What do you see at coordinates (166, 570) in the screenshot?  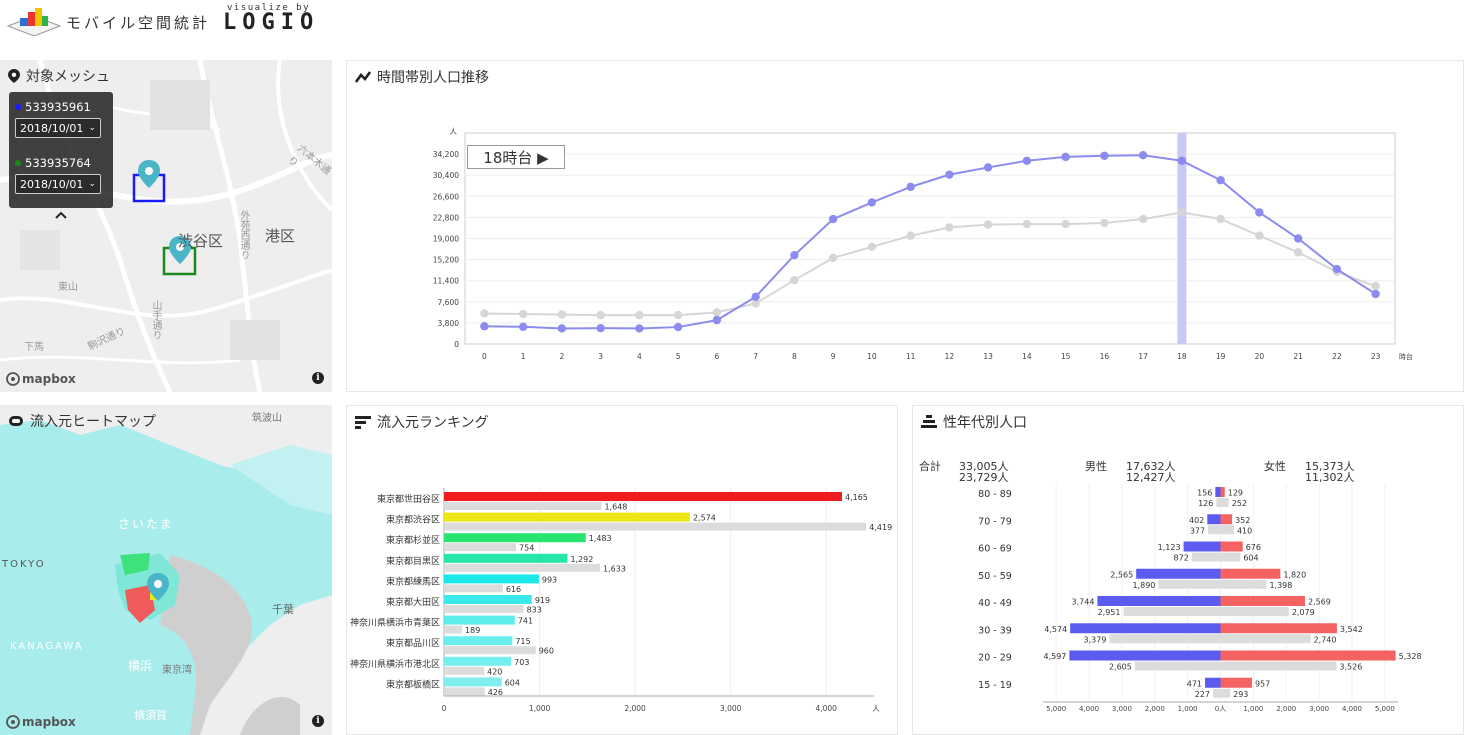 I see `heatmap-map` at bounding box center [166, 570].